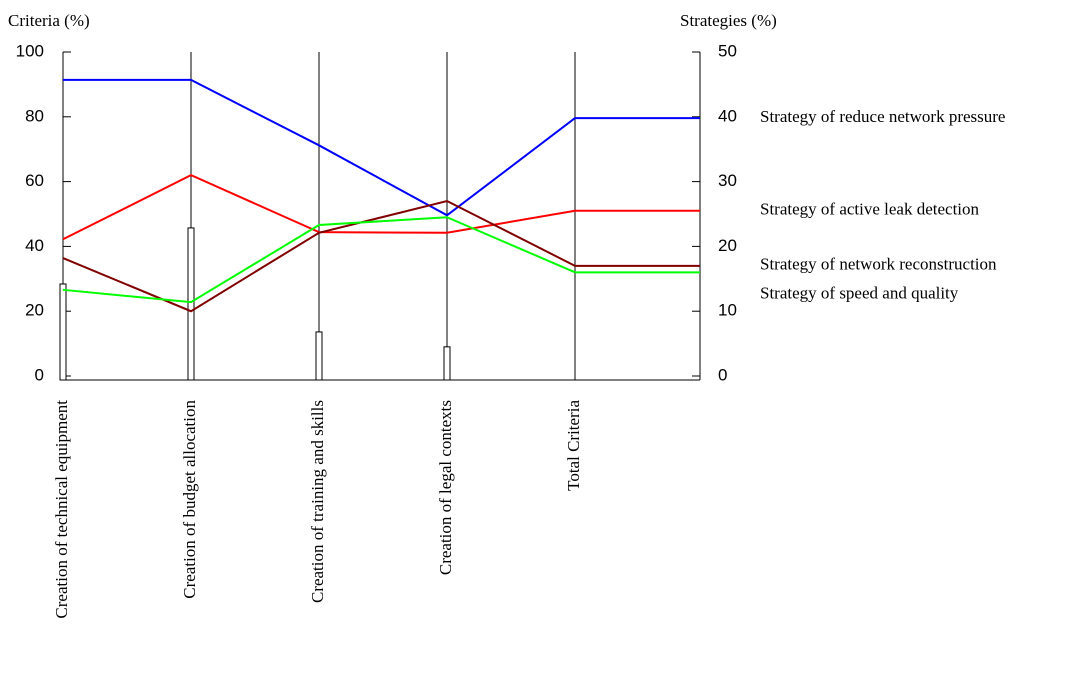  Describe the element at coordinates (34, 115) in the screenshot. I see `y-tick-label: 80` at that location.